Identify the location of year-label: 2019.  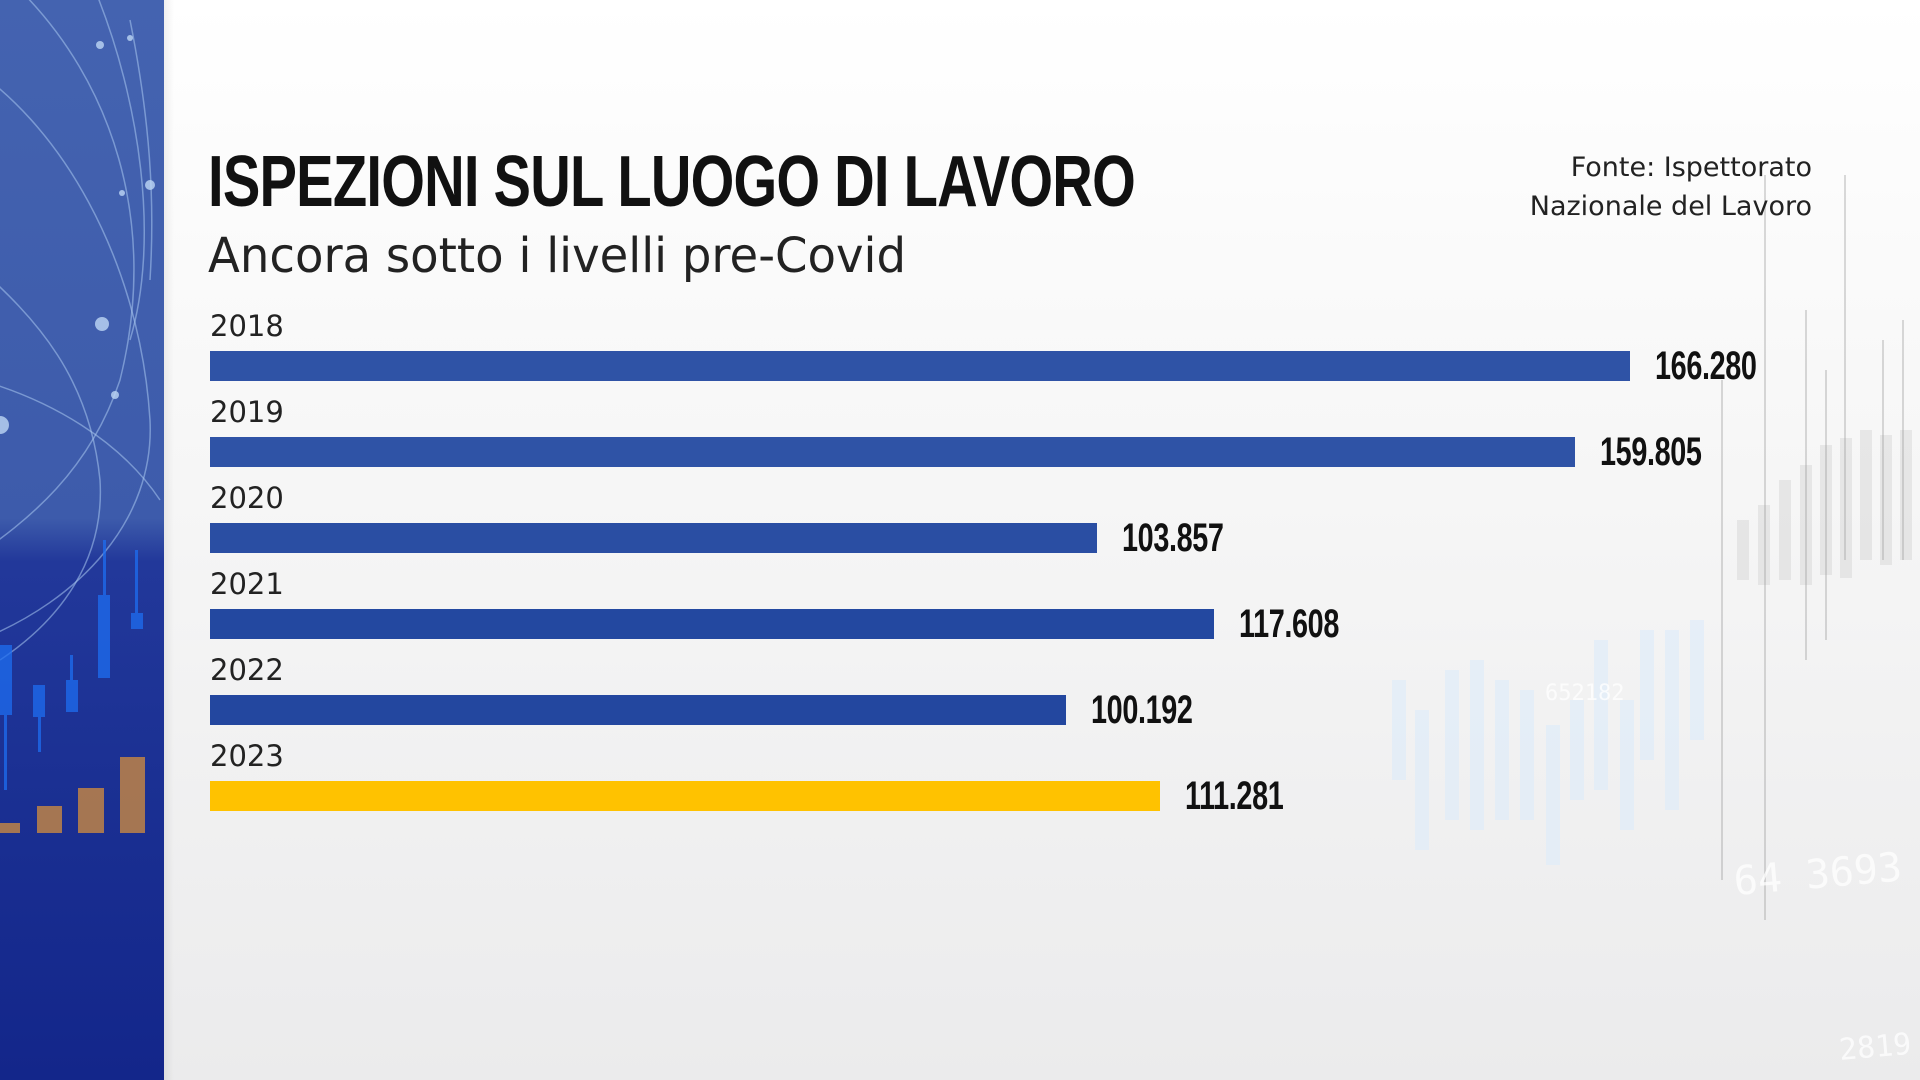
(247, 412).